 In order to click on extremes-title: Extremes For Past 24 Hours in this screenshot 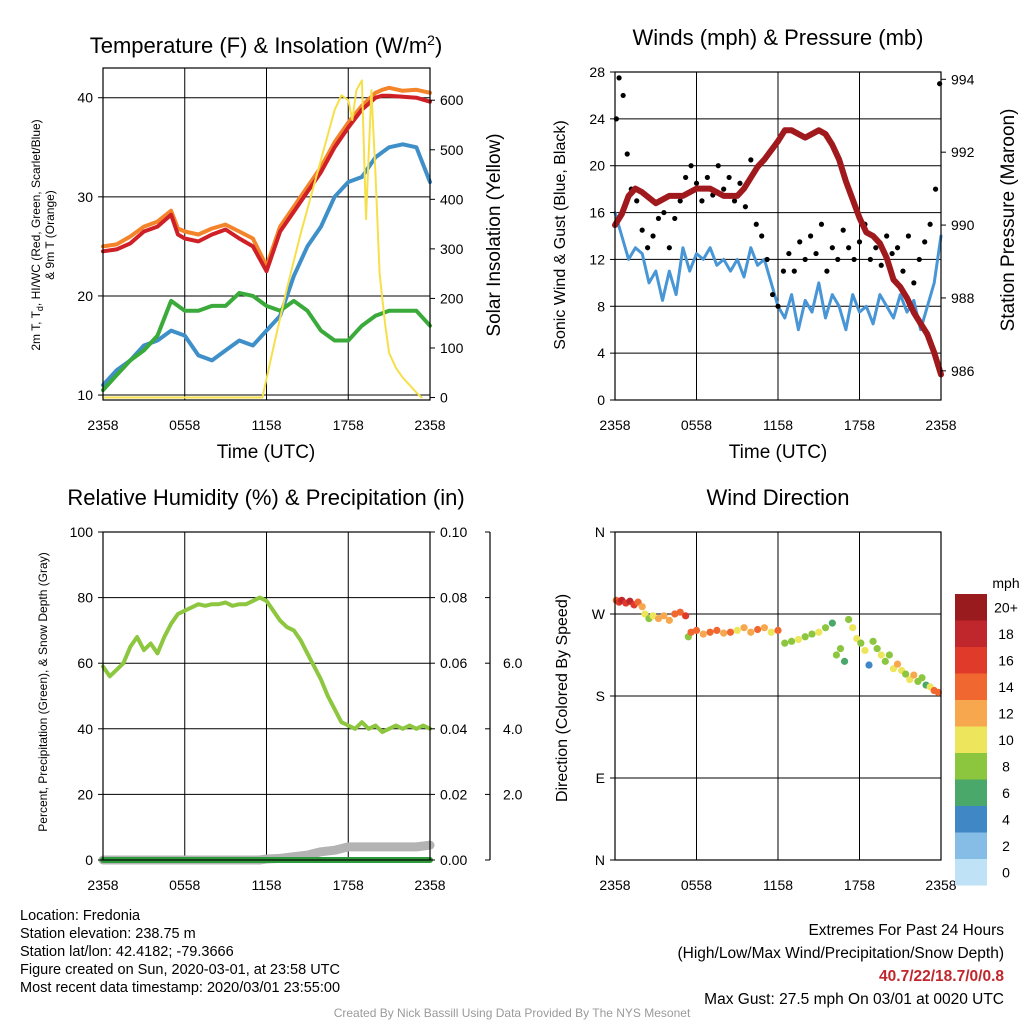, I will do `click(906, 930)`.